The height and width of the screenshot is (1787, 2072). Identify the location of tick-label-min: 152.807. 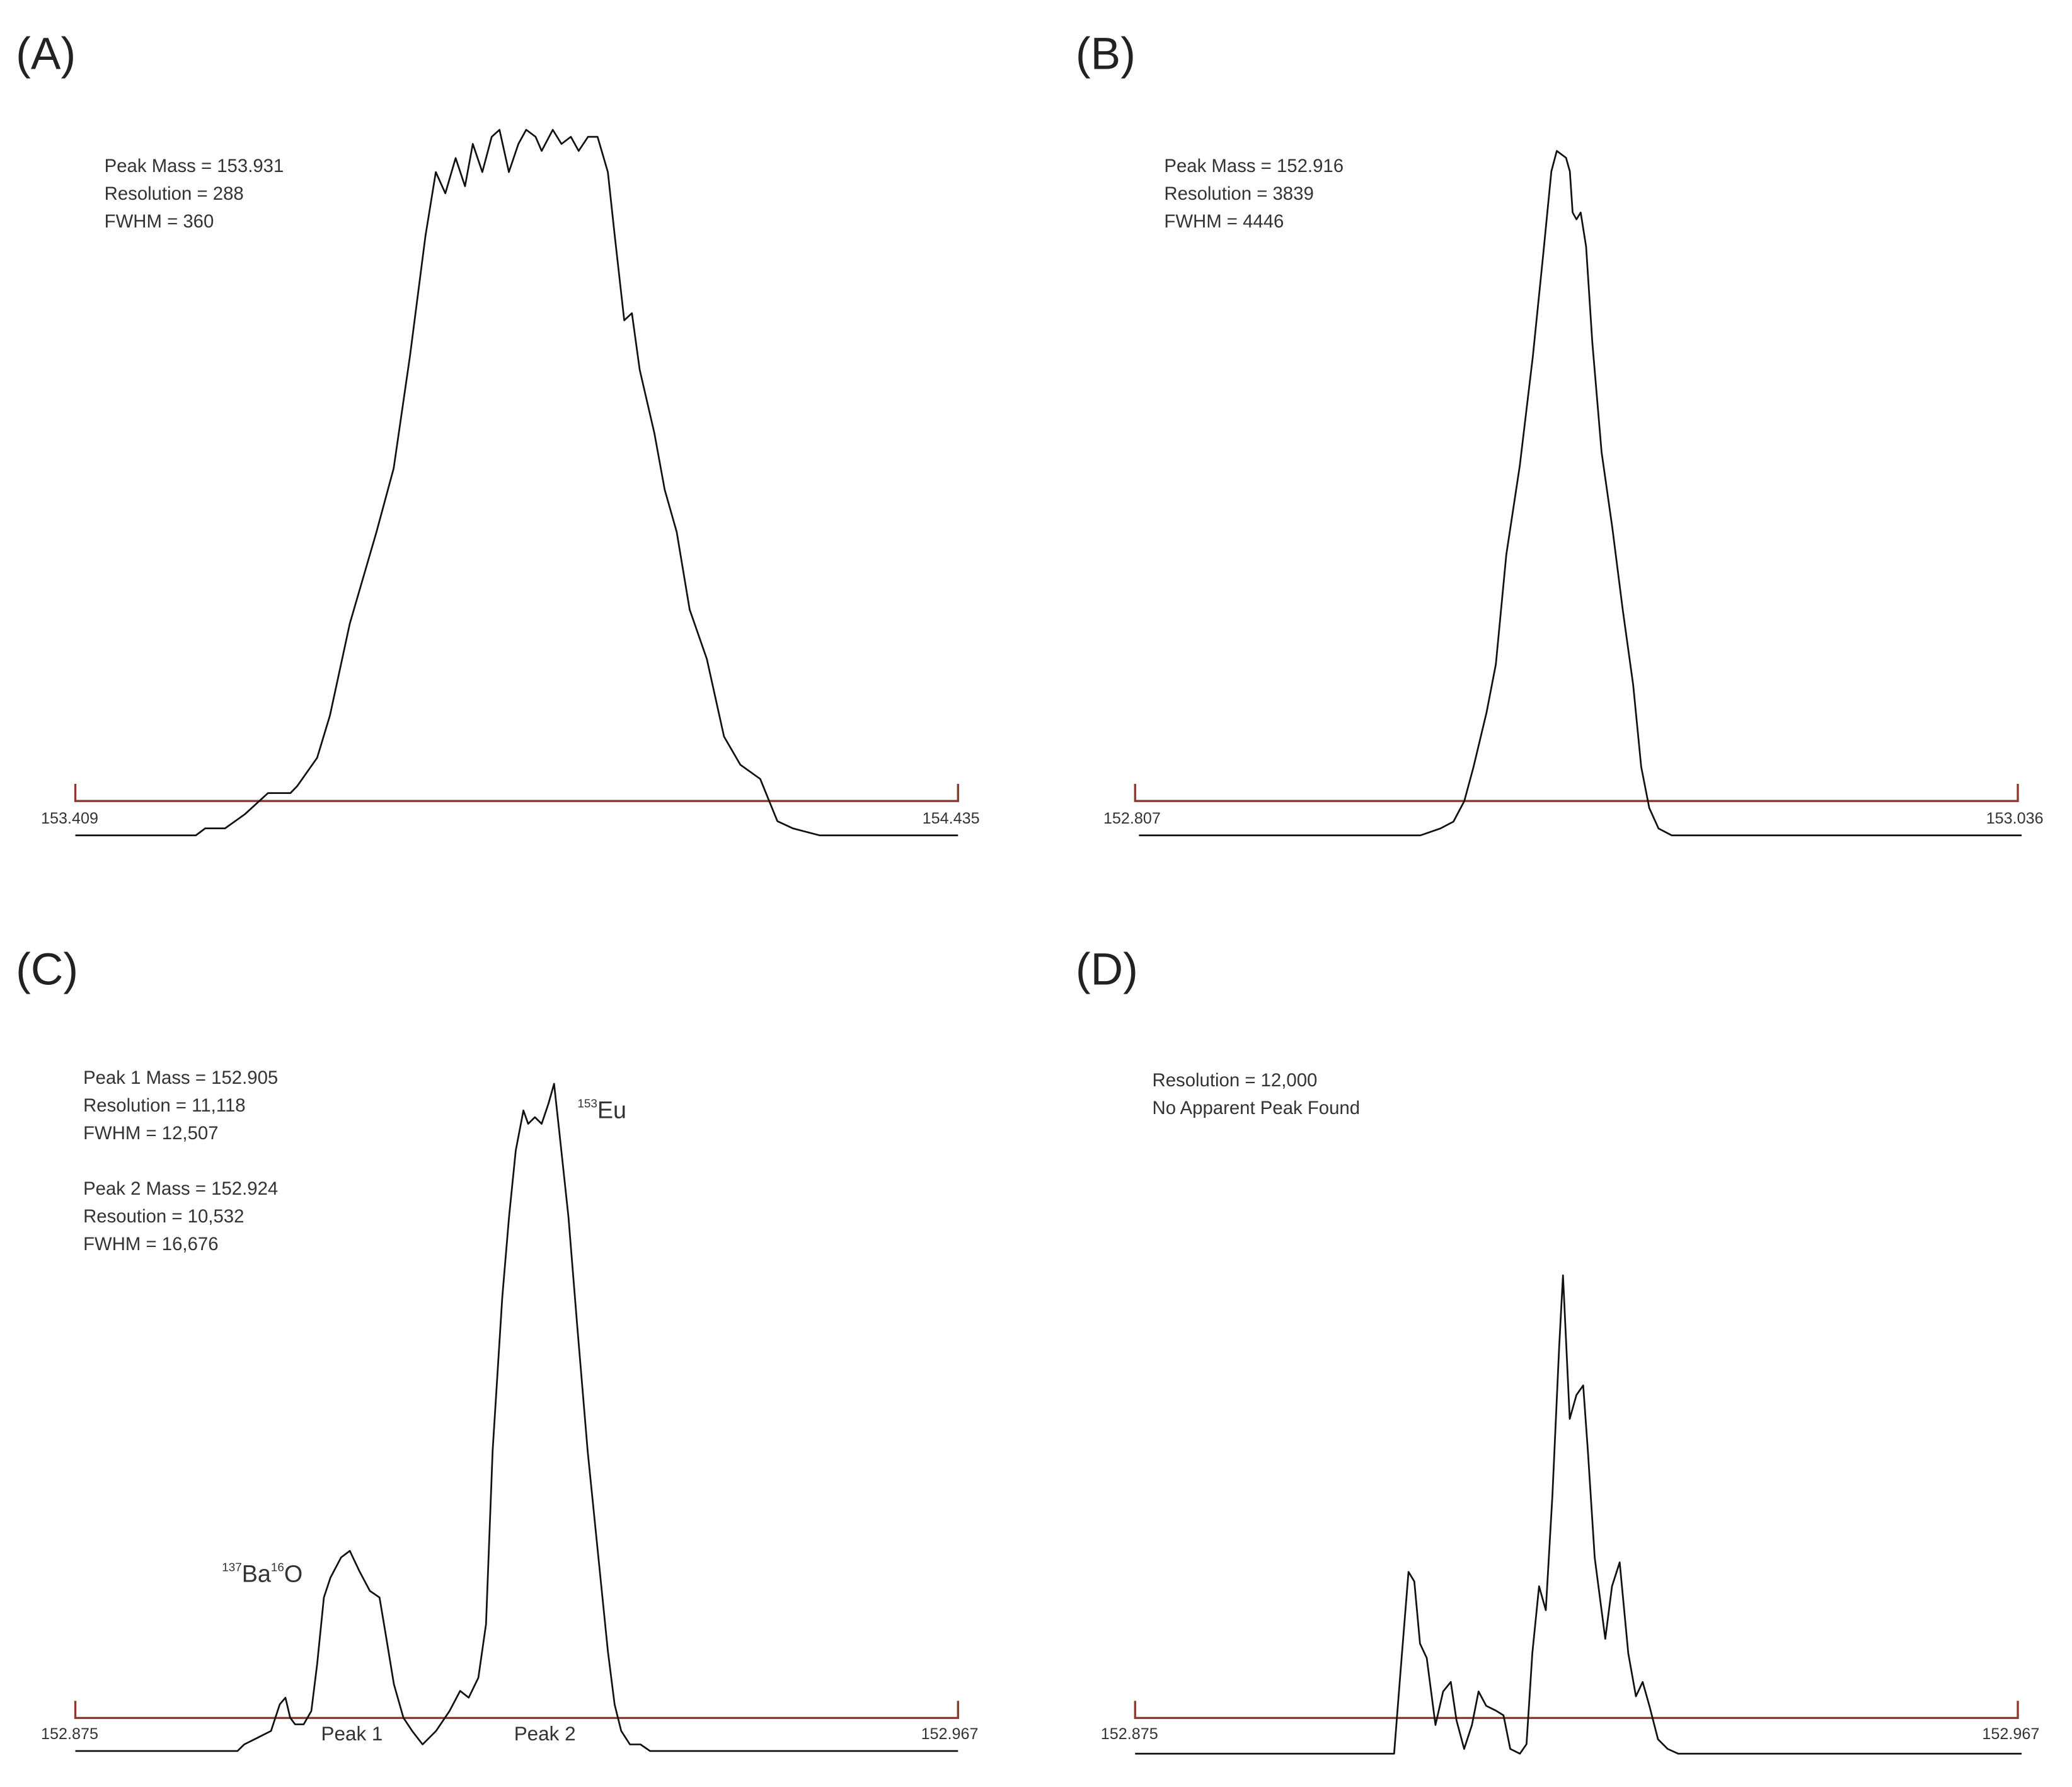
(1132, 818).